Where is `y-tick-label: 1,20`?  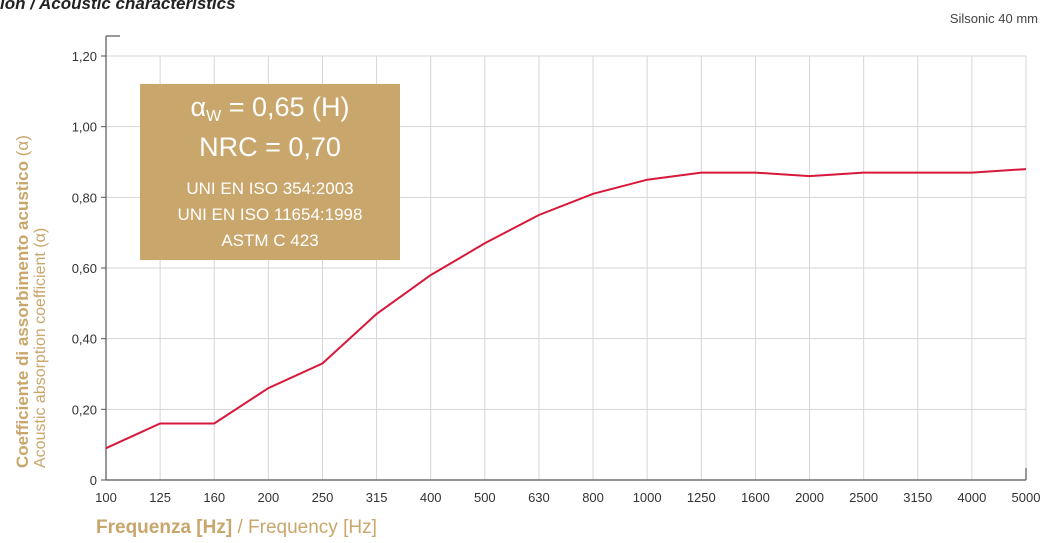
y-tick-label: 1,20 is located at coordinates (84, 56).